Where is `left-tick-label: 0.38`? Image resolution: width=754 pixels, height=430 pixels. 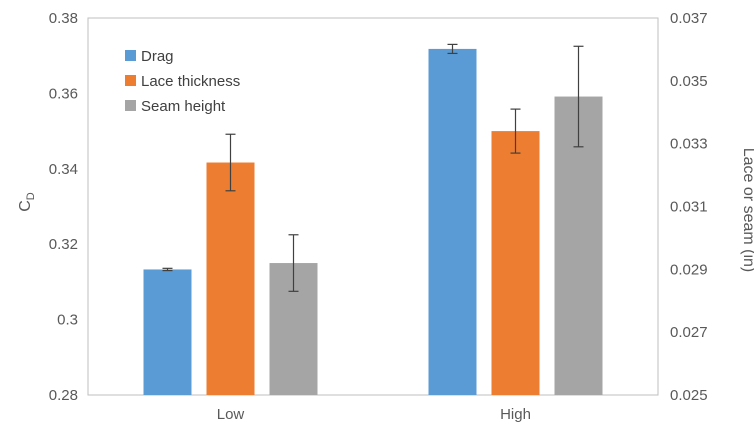
left-tick-label: 0.38 is located at coordinates (63, 18).